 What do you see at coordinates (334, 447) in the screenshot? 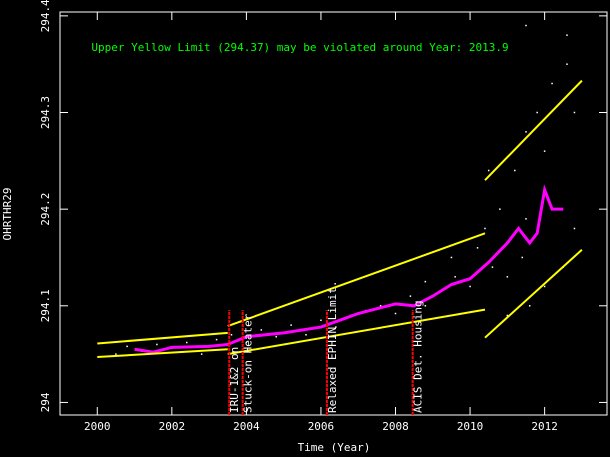
I see `x-axis-label: Time (Year)` at bounding box center [334, 447].